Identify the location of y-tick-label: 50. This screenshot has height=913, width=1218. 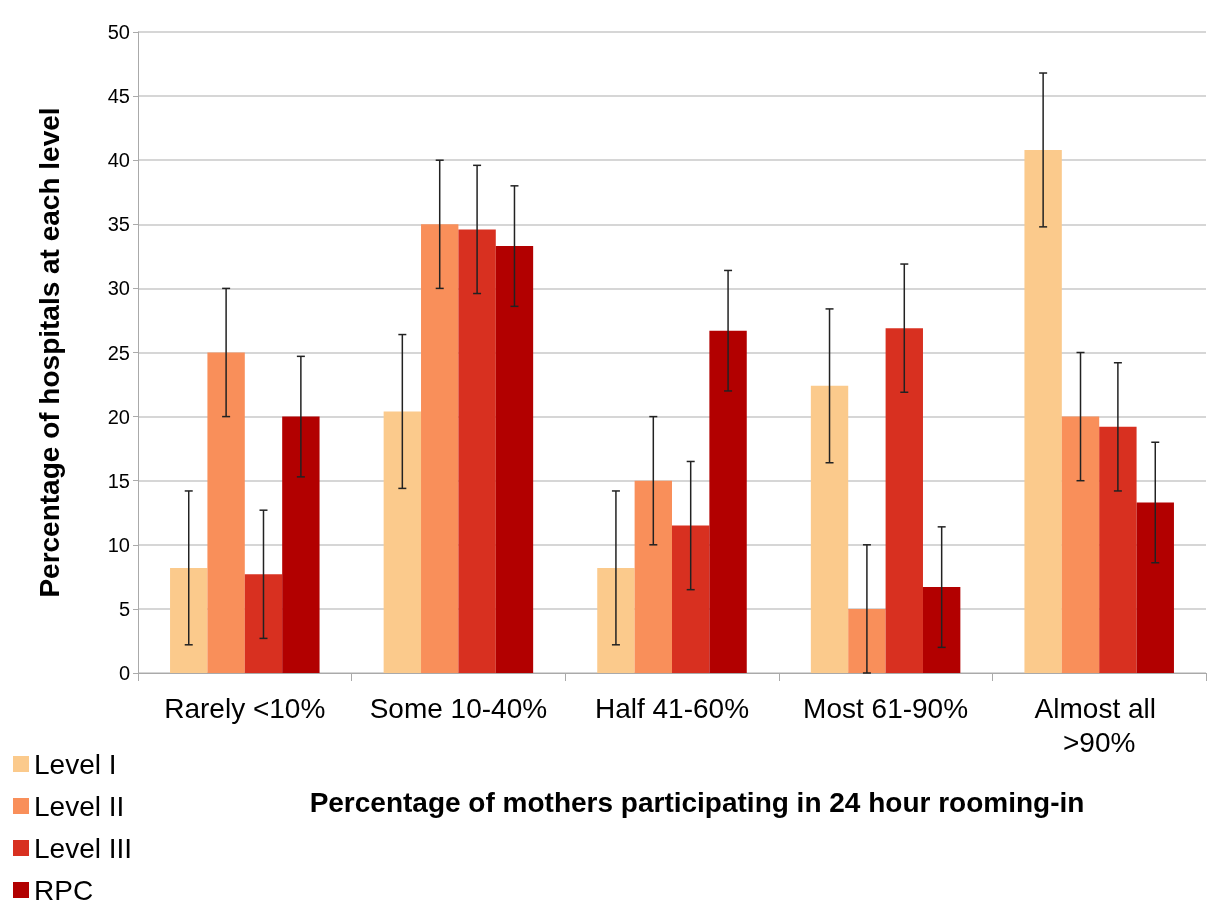
(118, 32).